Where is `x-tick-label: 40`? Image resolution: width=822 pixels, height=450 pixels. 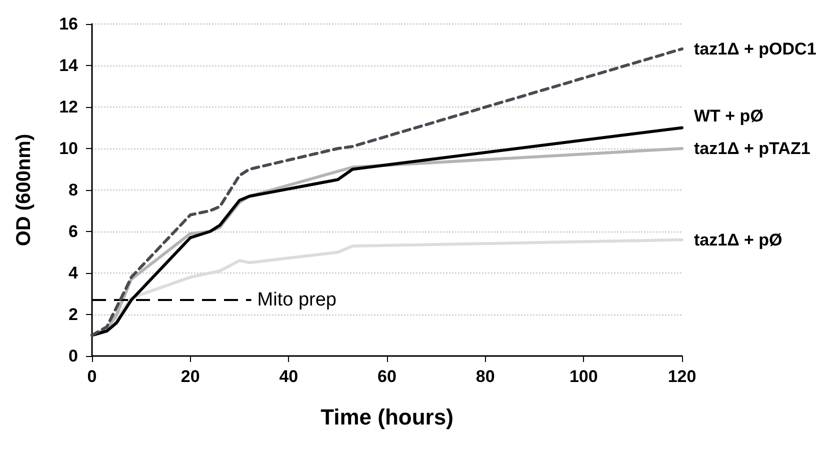 x-tick-label: 40 is located at coordinates (288, 376).